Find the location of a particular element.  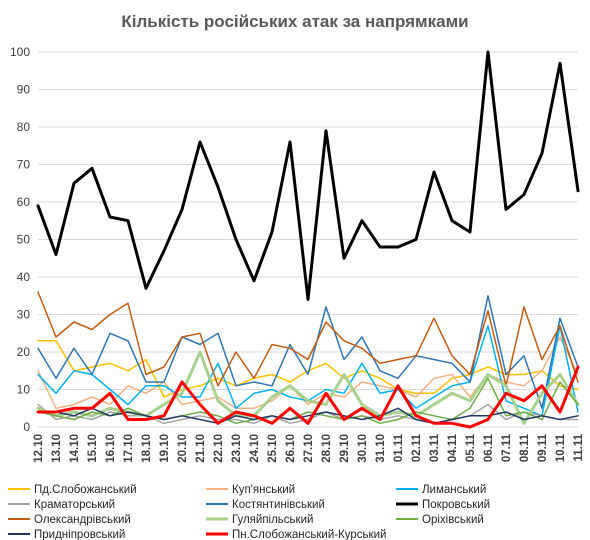

x-tick-label: 26.10 is located at coordinates (291, 448).